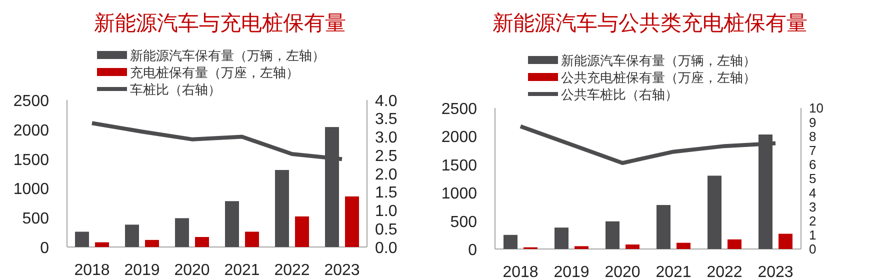 The image size is (870, 279). I want to click on y2-tick-label: 1.0, so click(386, 211).